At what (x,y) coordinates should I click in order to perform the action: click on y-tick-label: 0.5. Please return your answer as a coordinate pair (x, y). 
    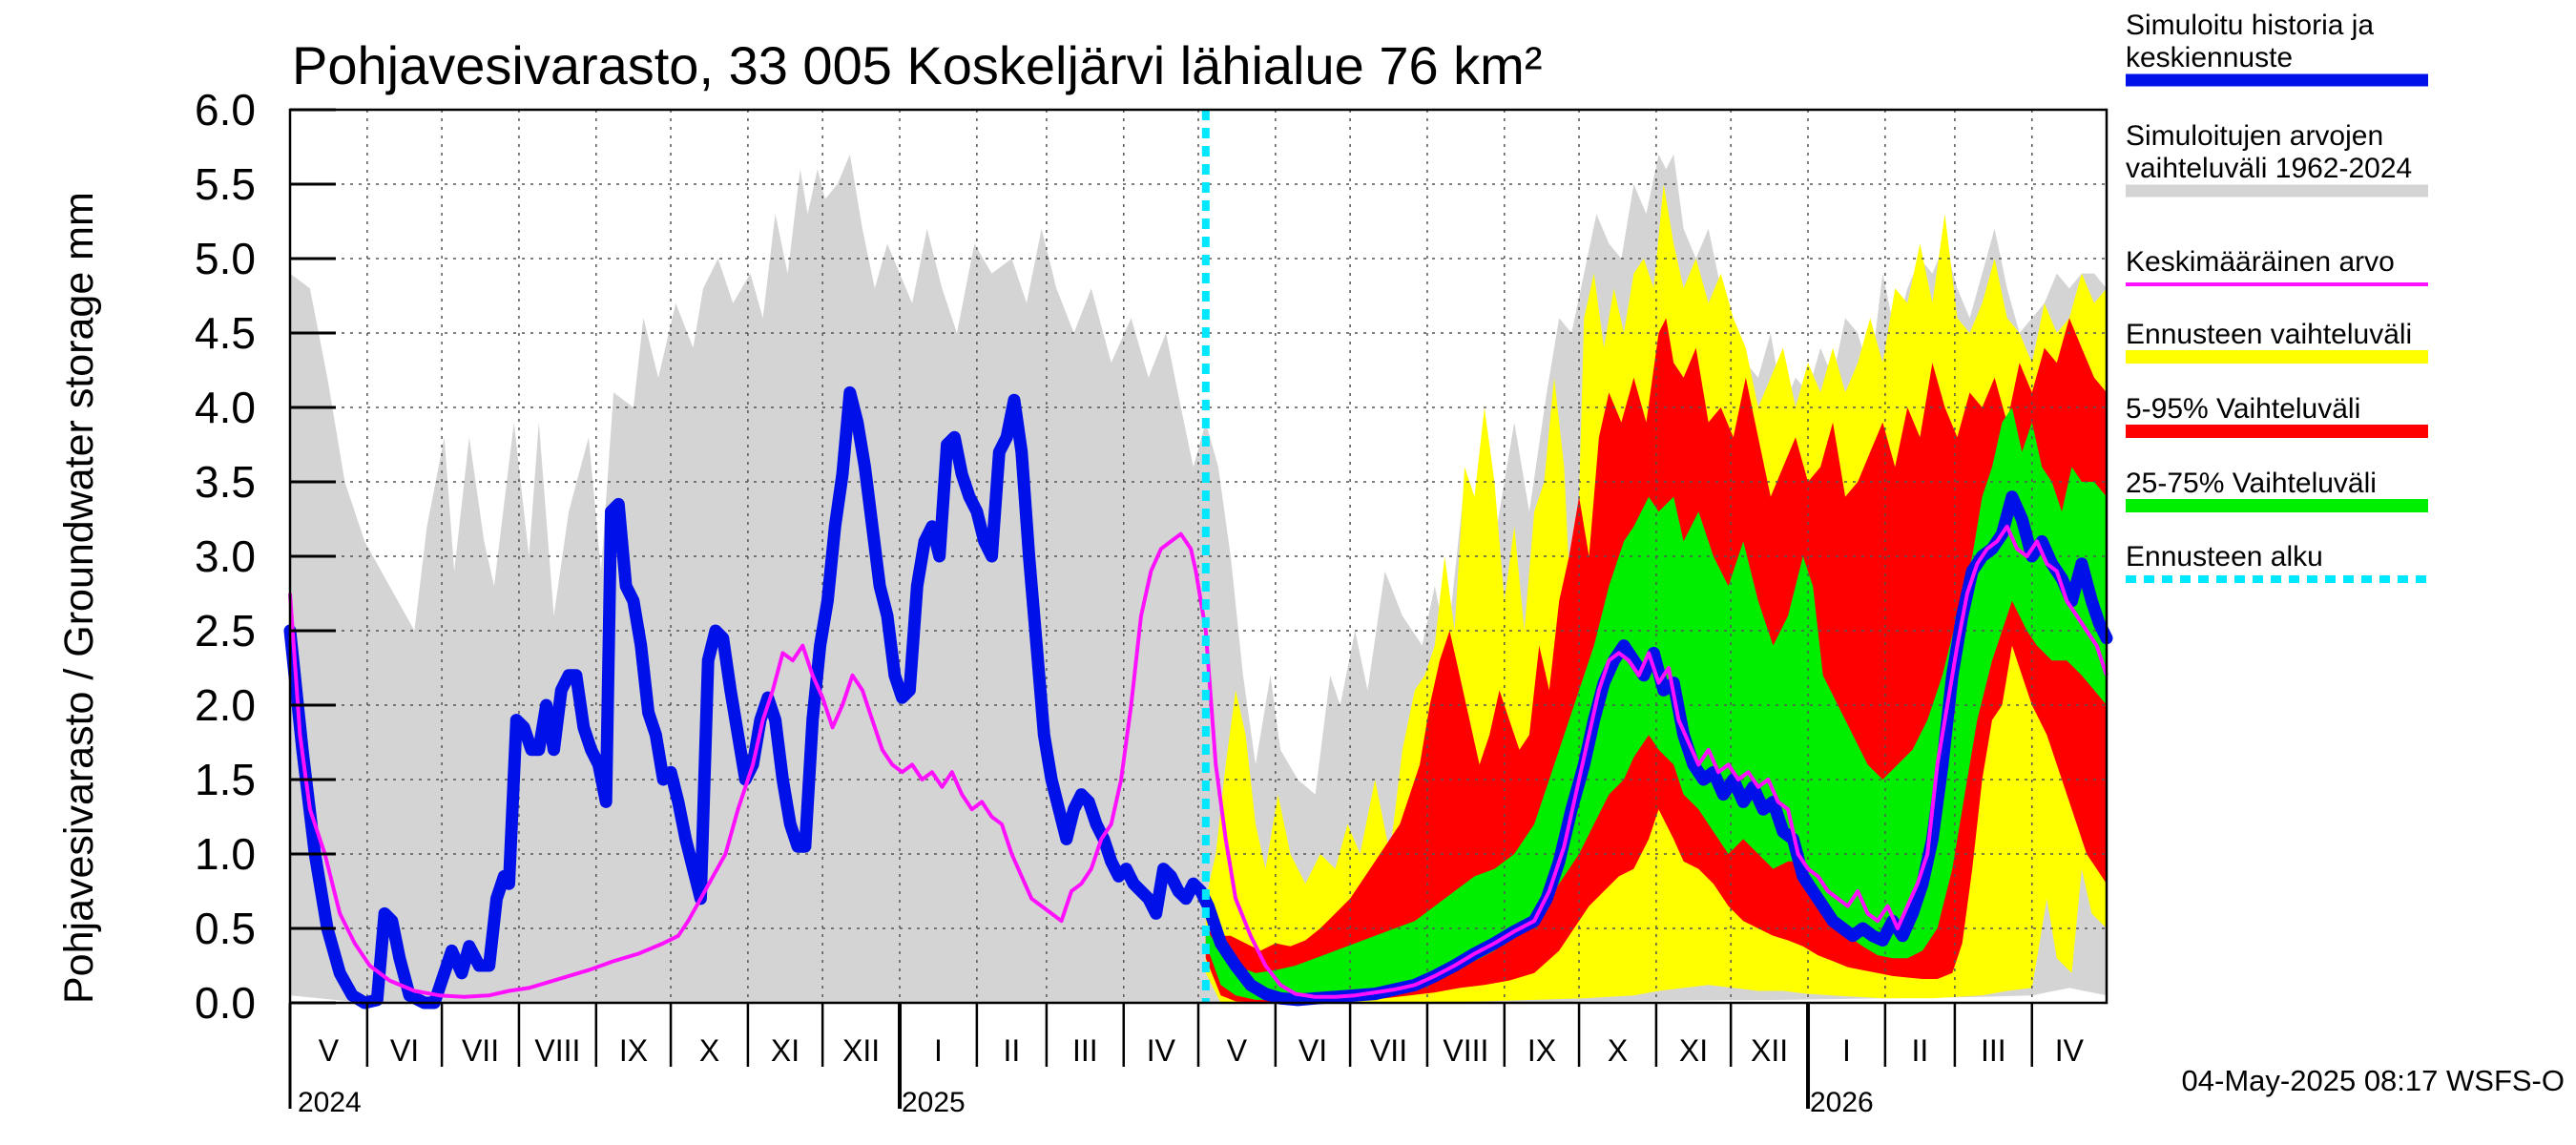
    Looking at the image, I should click on (225, 929).